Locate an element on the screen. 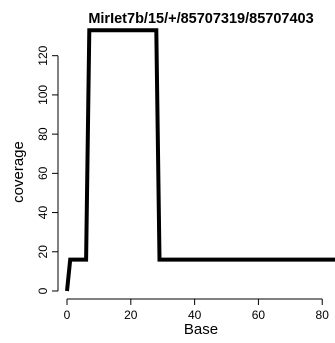 Image resolution: width=335 pixels, height=343 pixels. x-tick-label: 40 is located at coordinates (195, 315).